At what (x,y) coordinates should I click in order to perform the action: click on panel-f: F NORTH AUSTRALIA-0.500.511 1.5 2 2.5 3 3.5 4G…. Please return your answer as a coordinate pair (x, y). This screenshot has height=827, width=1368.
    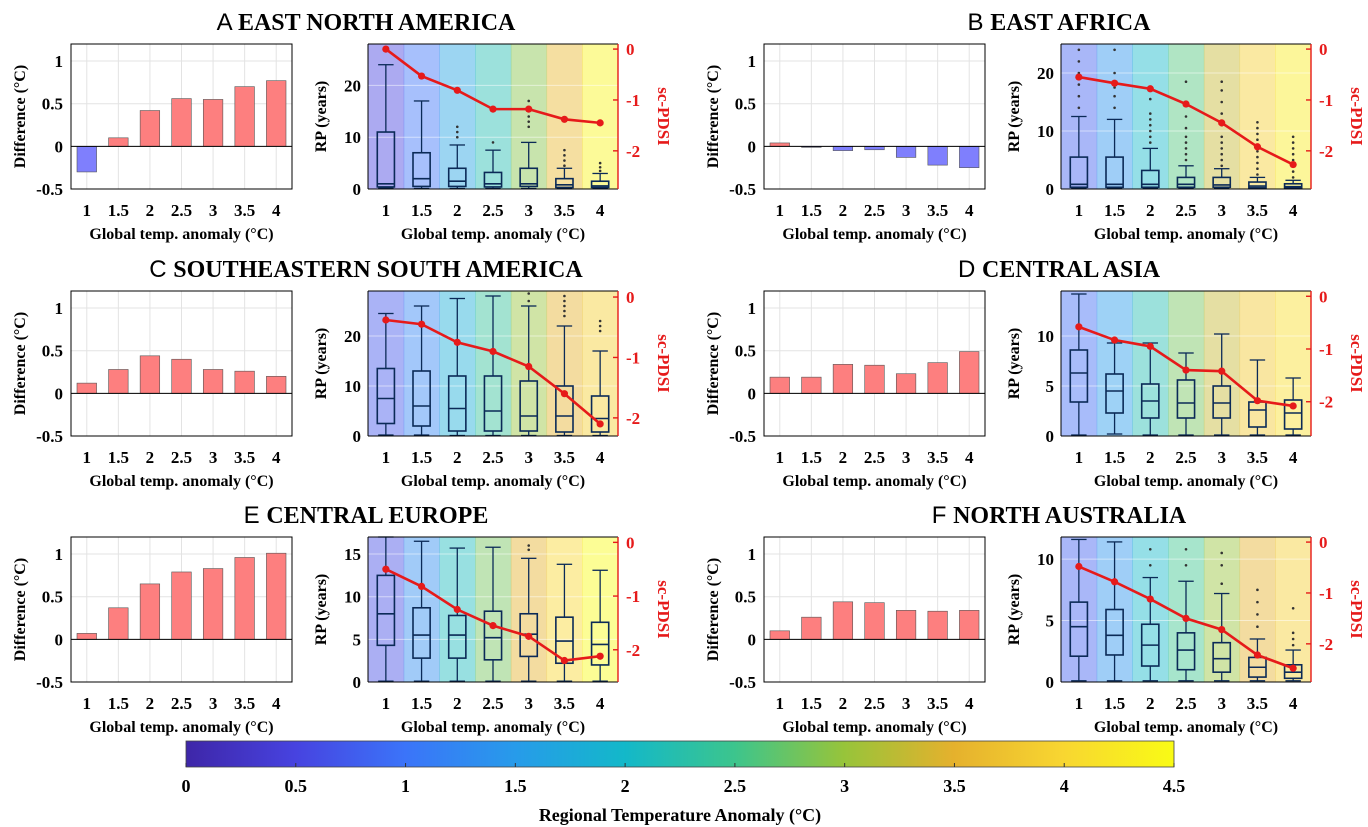
    Looking at the image, I should click on (1035, 619).